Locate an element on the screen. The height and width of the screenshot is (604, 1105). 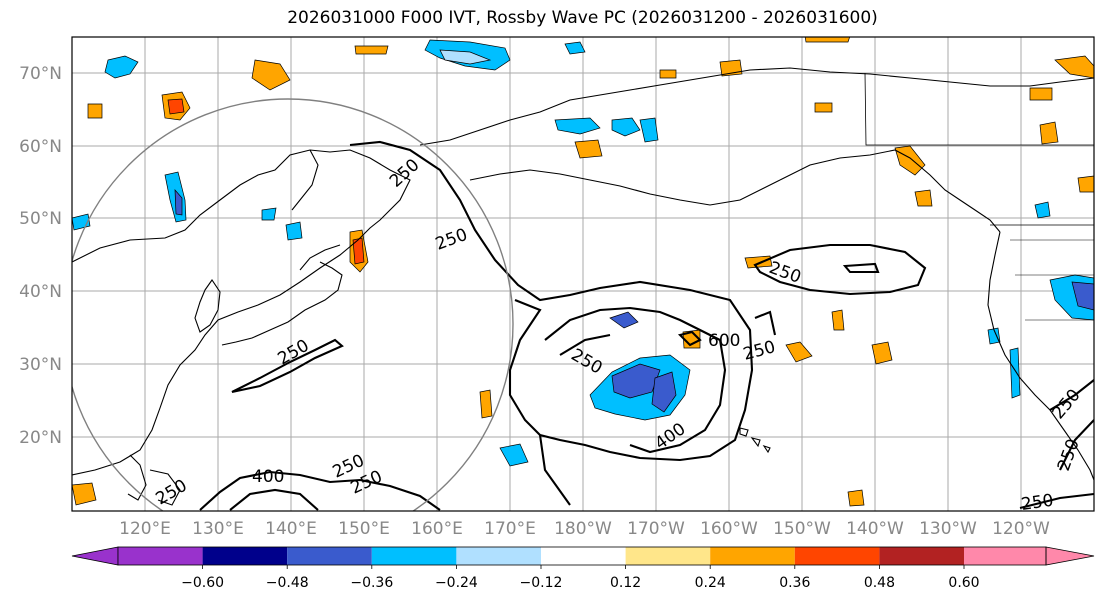
lon-label: 160°E is located at coordinates (437, 529).